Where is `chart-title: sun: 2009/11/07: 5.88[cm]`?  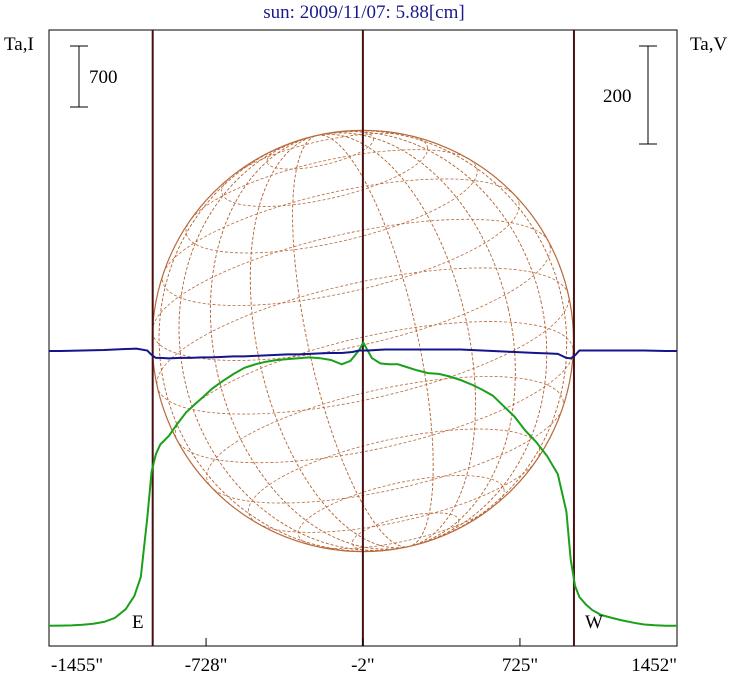 chart-title: sun: 2009/11/07: 5.88[cm] is located at coordinates (363, 12).